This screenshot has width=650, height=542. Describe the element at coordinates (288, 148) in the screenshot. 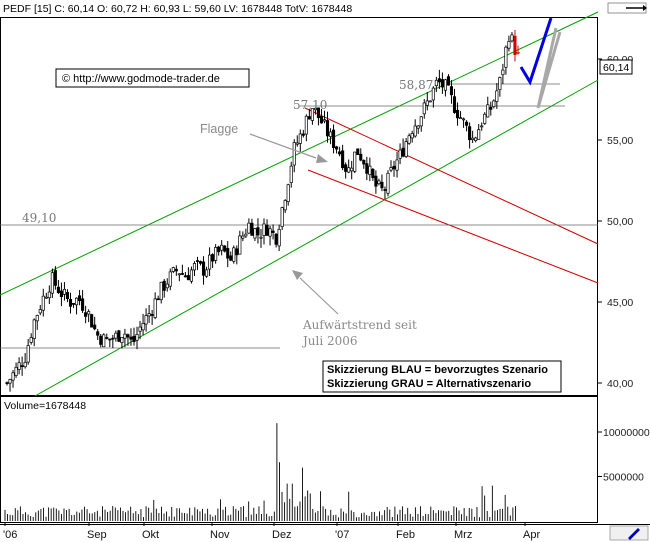

I see `flagge-arrow` at that location.